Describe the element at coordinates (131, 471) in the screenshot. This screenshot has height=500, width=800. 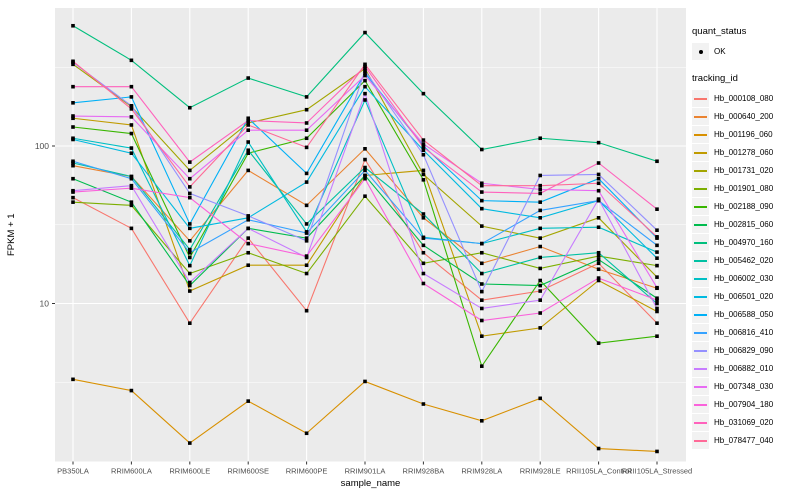
I see `x-tick-label: RRIM600LA` at that location.